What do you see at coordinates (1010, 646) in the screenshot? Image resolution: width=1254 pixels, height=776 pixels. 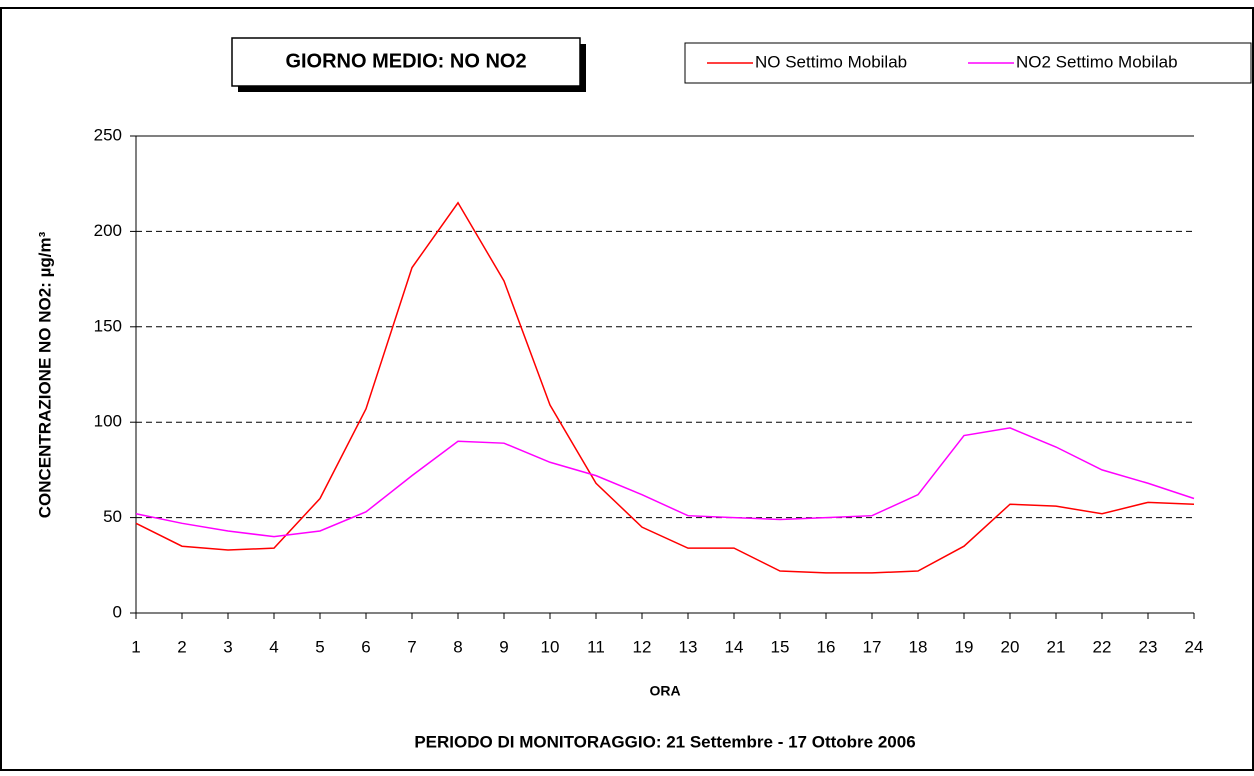 I see `x-tick-label: 20` at bounding box center [1010, 646].